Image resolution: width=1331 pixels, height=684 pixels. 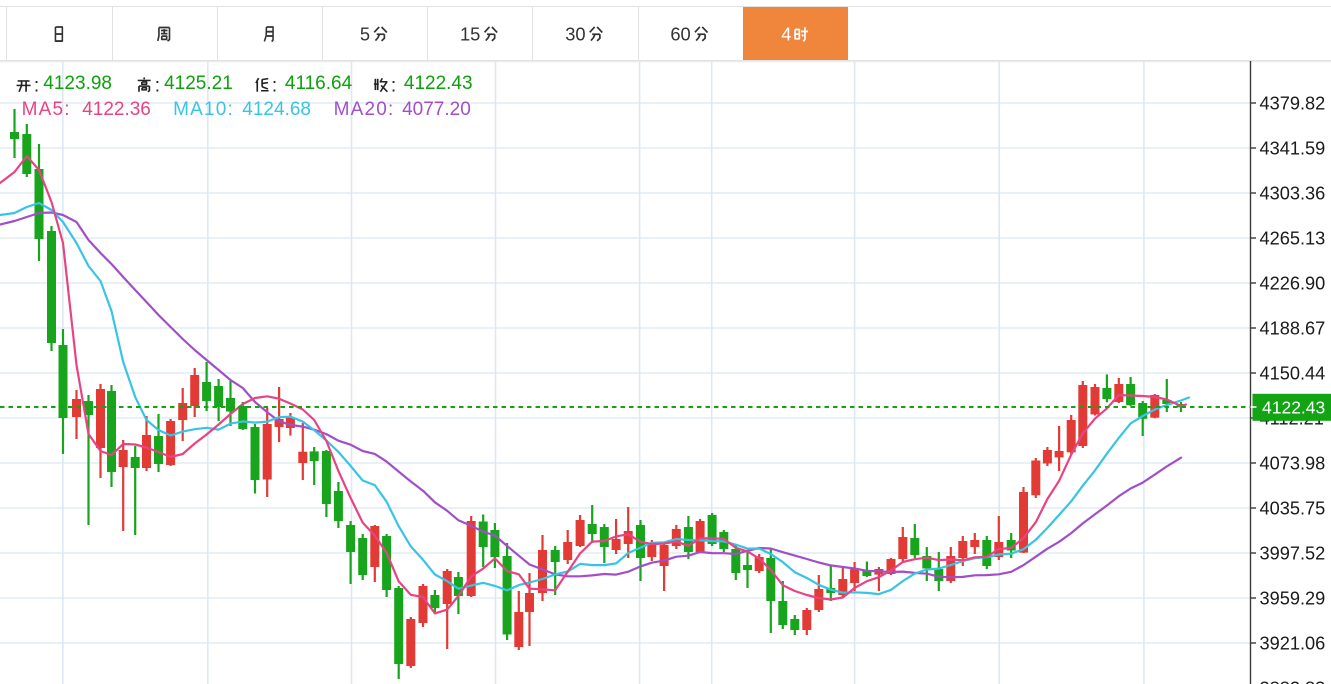 What do you see at coordinates (680, 34) in the screenshot?
I see `svg-text: 60` at bounding box center [680, 34].